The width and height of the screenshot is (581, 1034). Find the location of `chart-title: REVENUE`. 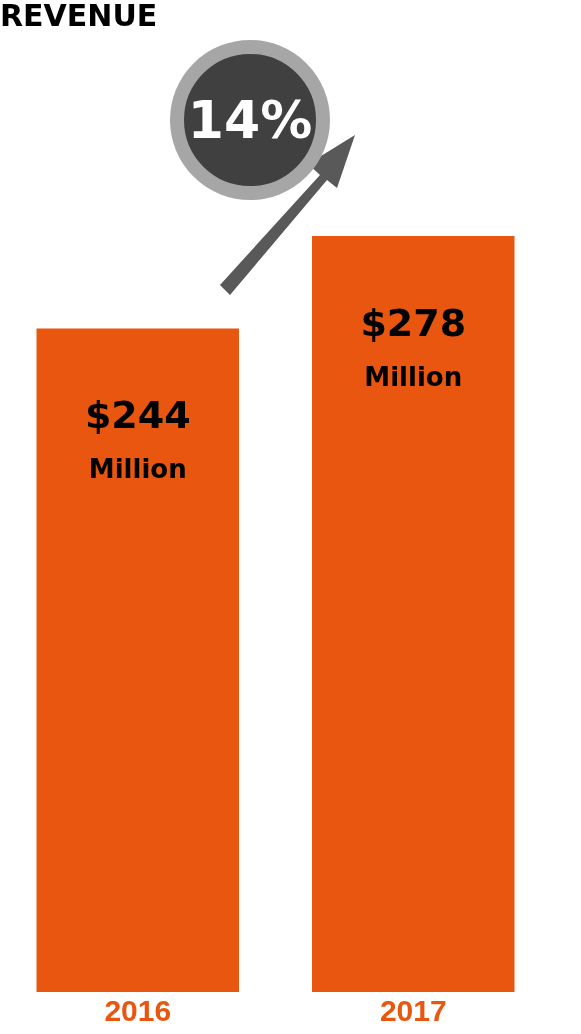

chart-title: REVENUE is located at coordinates (79, 16).